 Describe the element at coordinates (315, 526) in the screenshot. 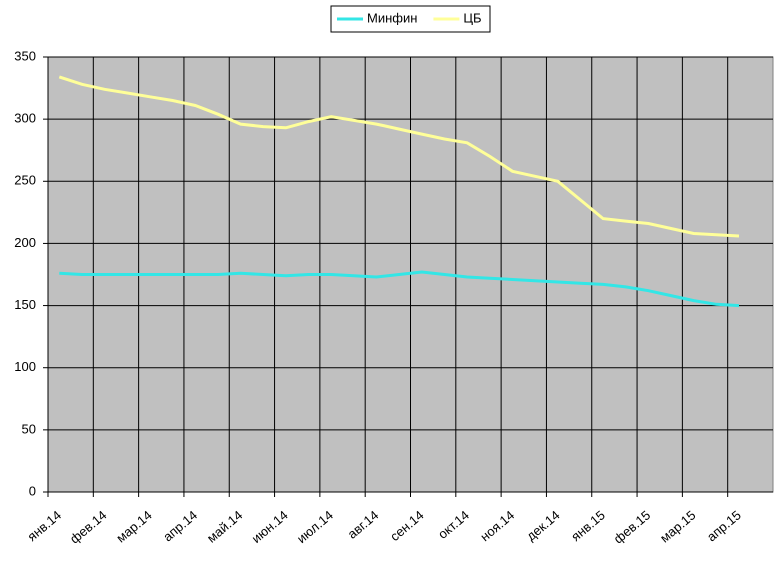

I see `x-tick-label: июл.14` at that location.